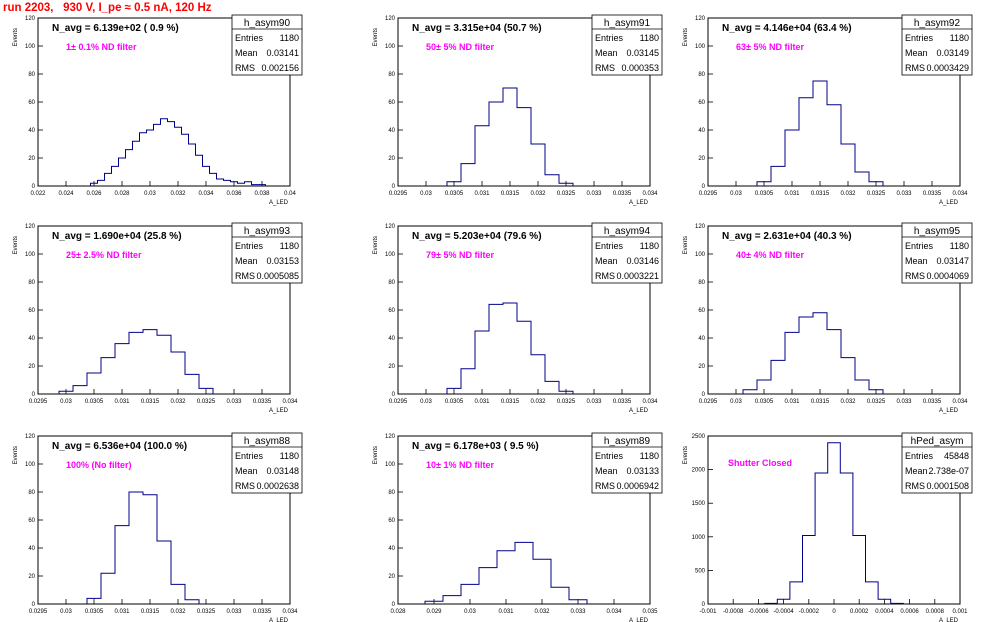  I want to click on filter-annotation: 63± 5% ND filter, so click(770, 47).